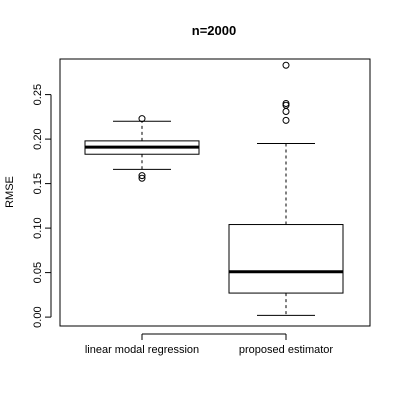 The width and height of the screenshot is (400, 400). What do you see at coordinates (38, 183) in the screenshot?
I see `y-tick-label: 0.15` at bounding box center [38, 183].